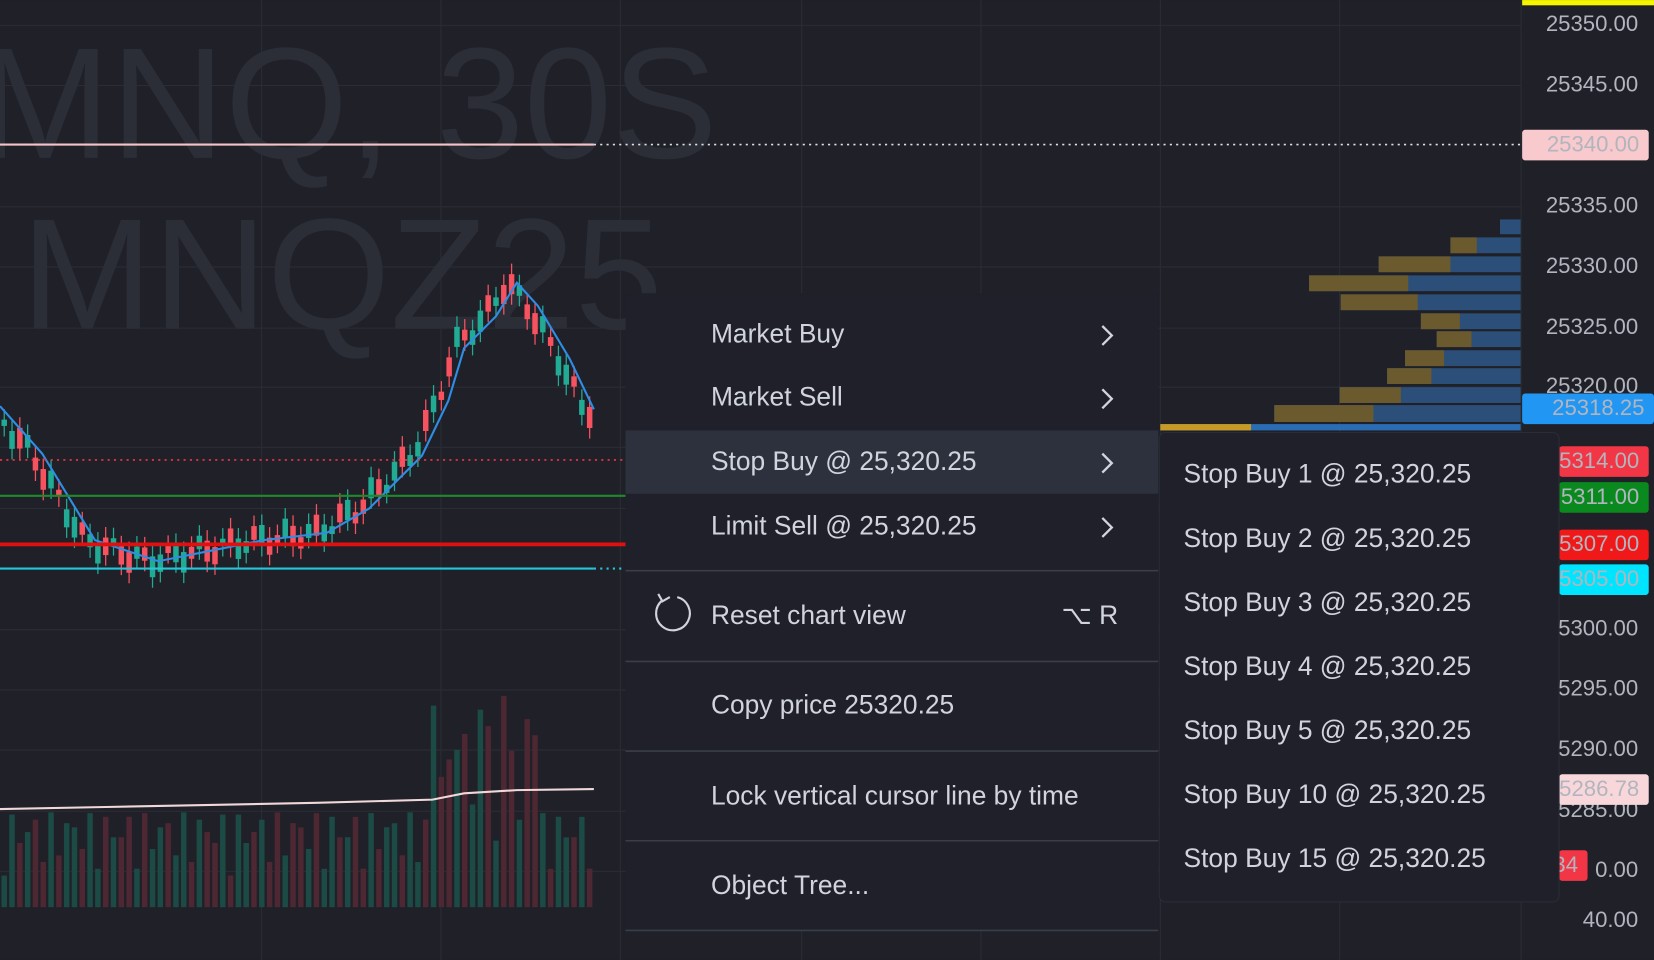 This screenshot has width=1654, height=960. Describe the element at coordinates (1328, 474) in the screenshot. I see `submenu-item: Stop Buy 1 @ 25,320.25` at that location.